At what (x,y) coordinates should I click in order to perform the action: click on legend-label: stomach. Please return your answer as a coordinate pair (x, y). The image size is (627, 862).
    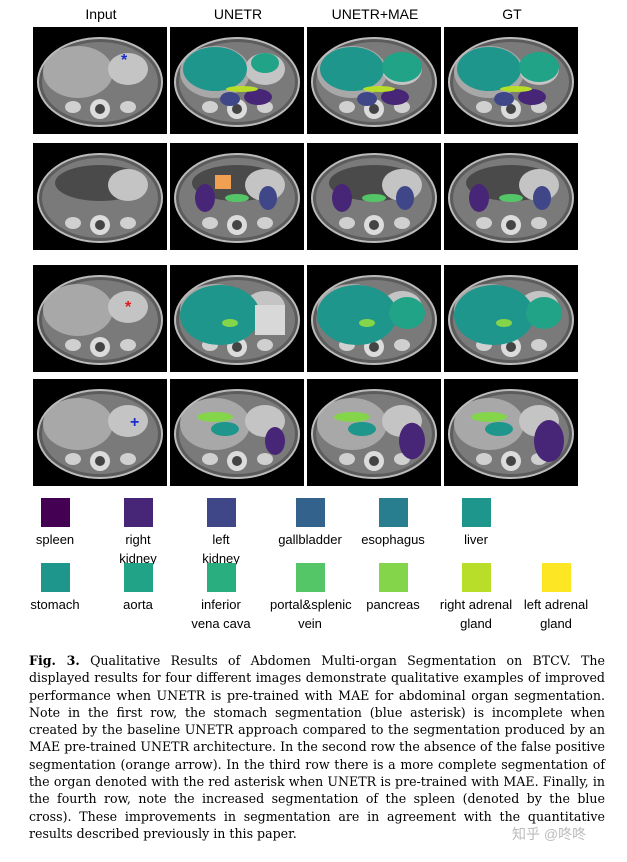
    Looking at the image, I should click on (55, 604).